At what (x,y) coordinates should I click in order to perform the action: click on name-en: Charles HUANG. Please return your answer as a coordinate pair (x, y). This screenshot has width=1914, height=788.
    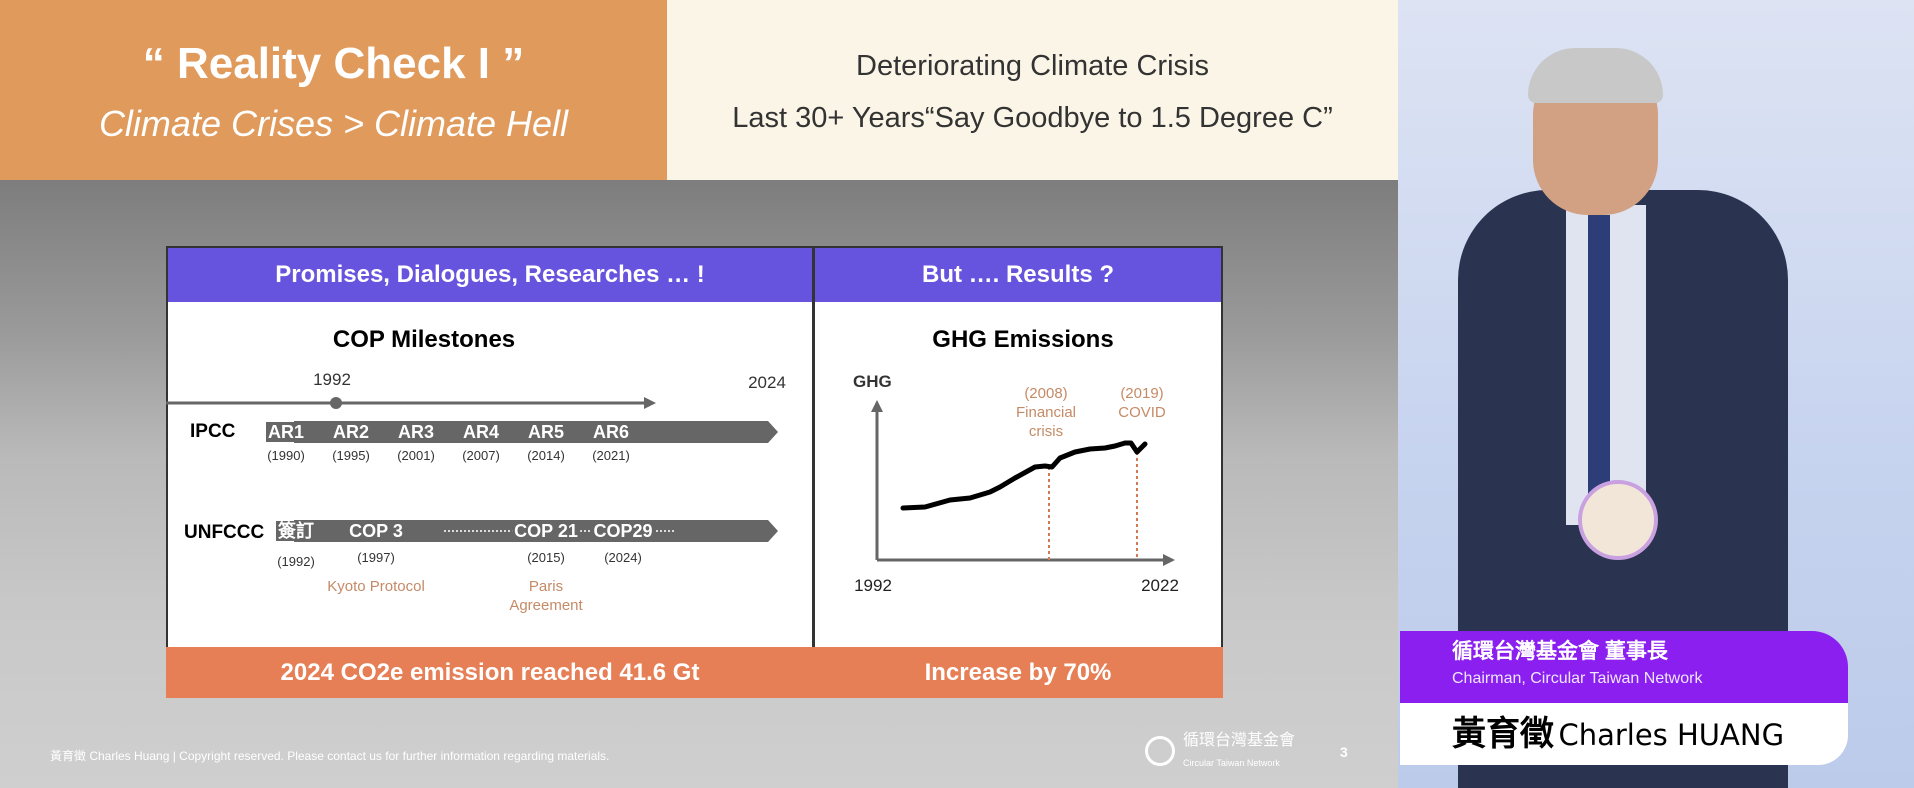
    Looking at the image, I should click on (1671, 735).